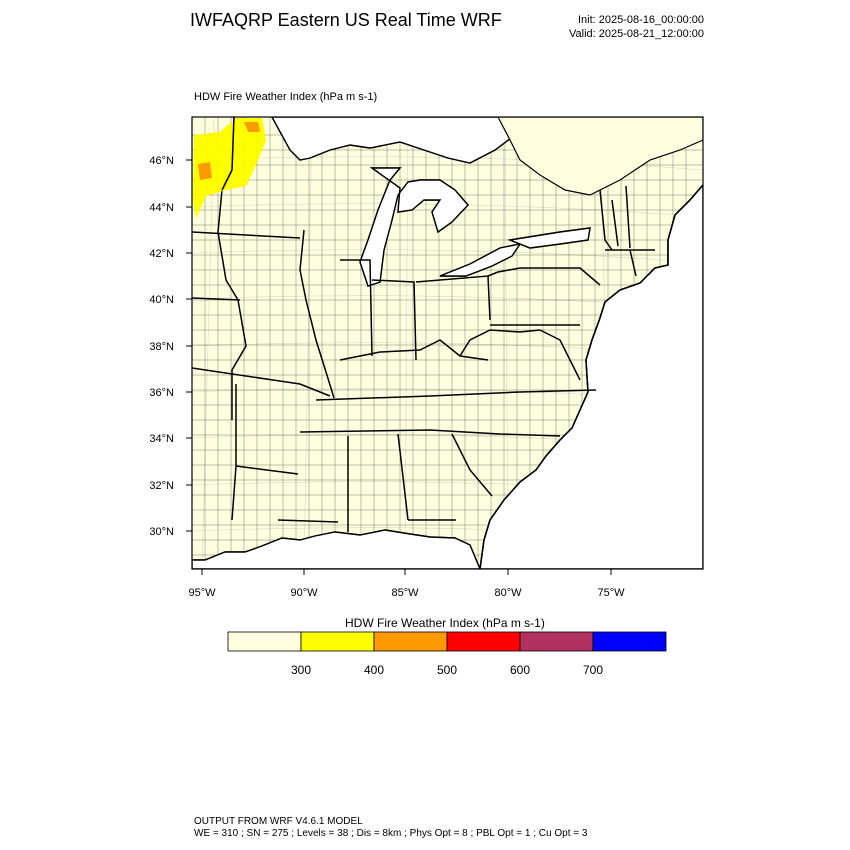 The height and width of the screenshot is (850, 850). I want to click on lat-label: 34°N, so click(161, 439).